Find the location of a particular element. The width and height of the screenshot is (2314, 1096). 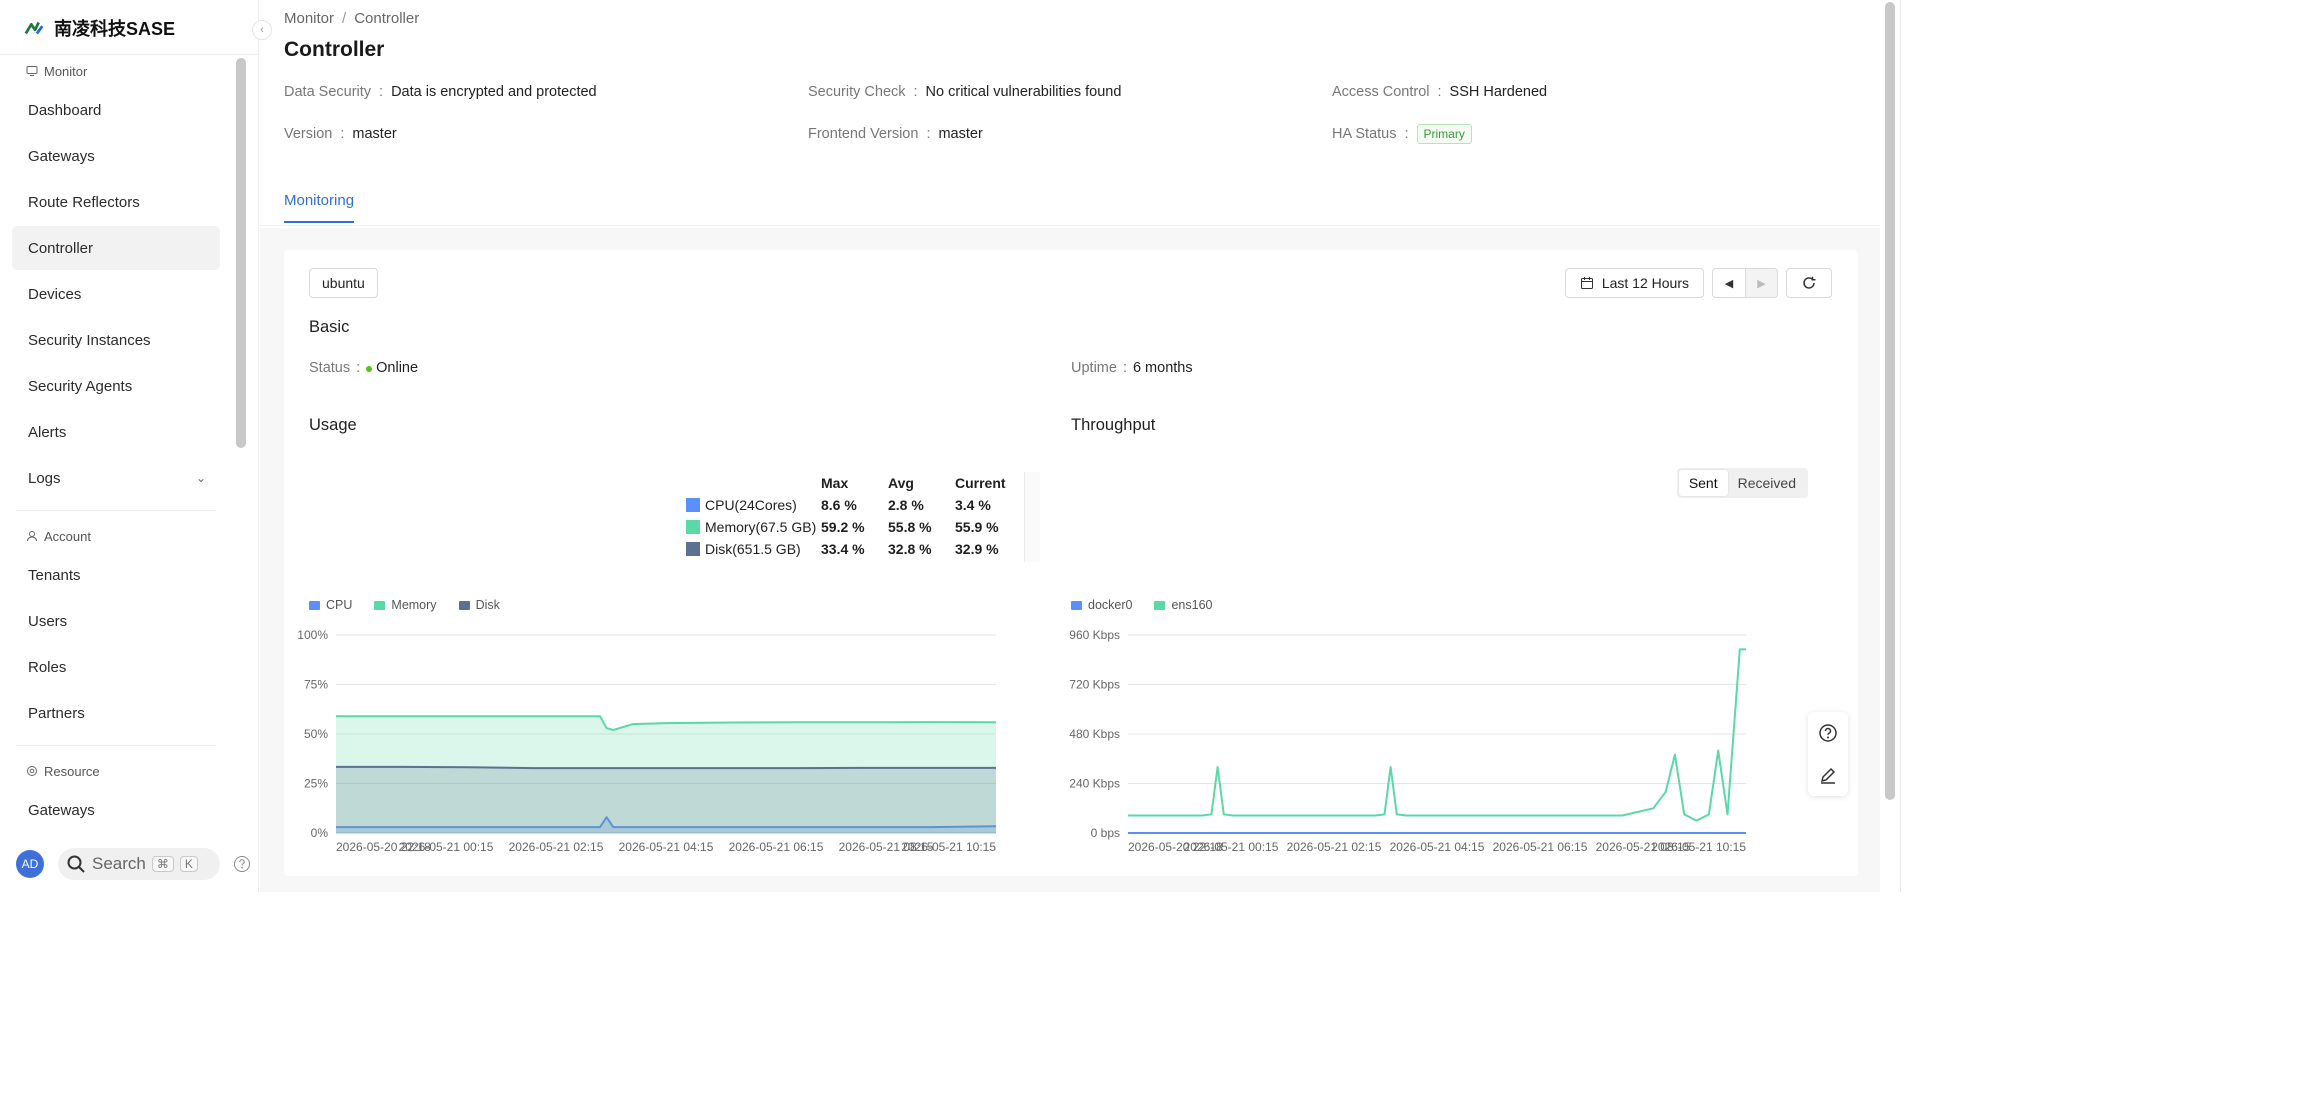

time-toolbar: Last 12 Hours ◀ ▶ is located at coordinates (1698, 283).